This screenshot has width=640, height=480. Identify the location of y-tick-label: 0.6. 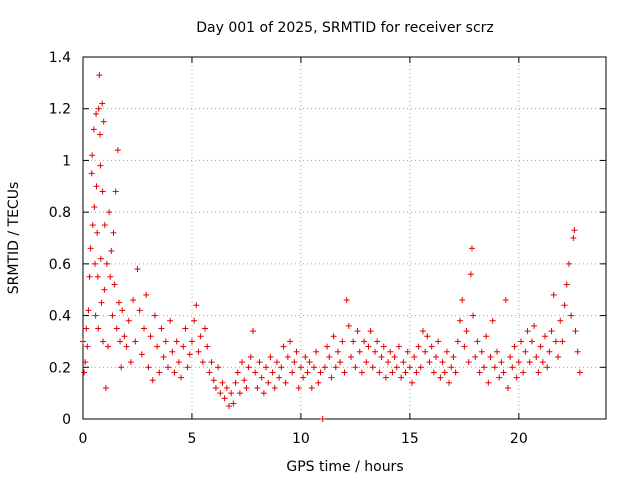
(60, 265).